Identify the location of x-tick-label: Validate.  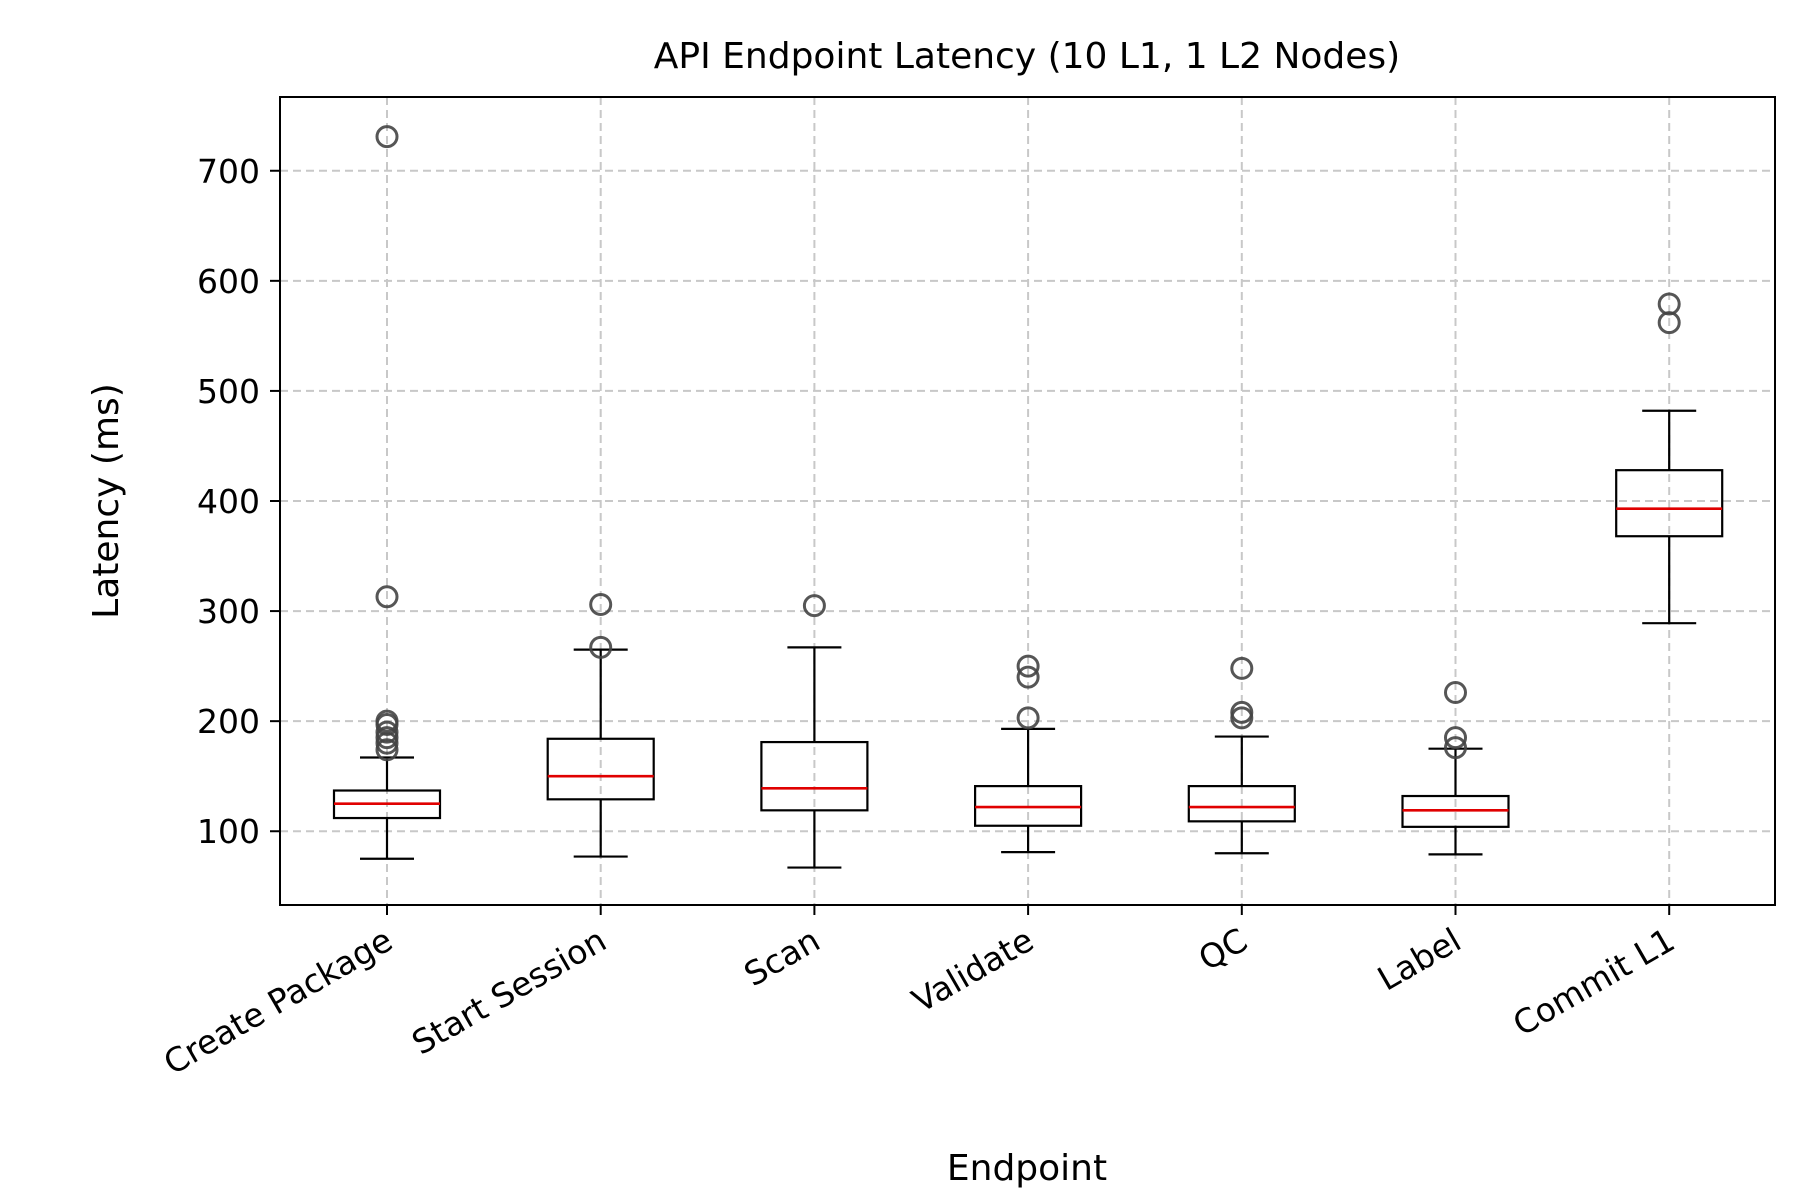
(972, 970).